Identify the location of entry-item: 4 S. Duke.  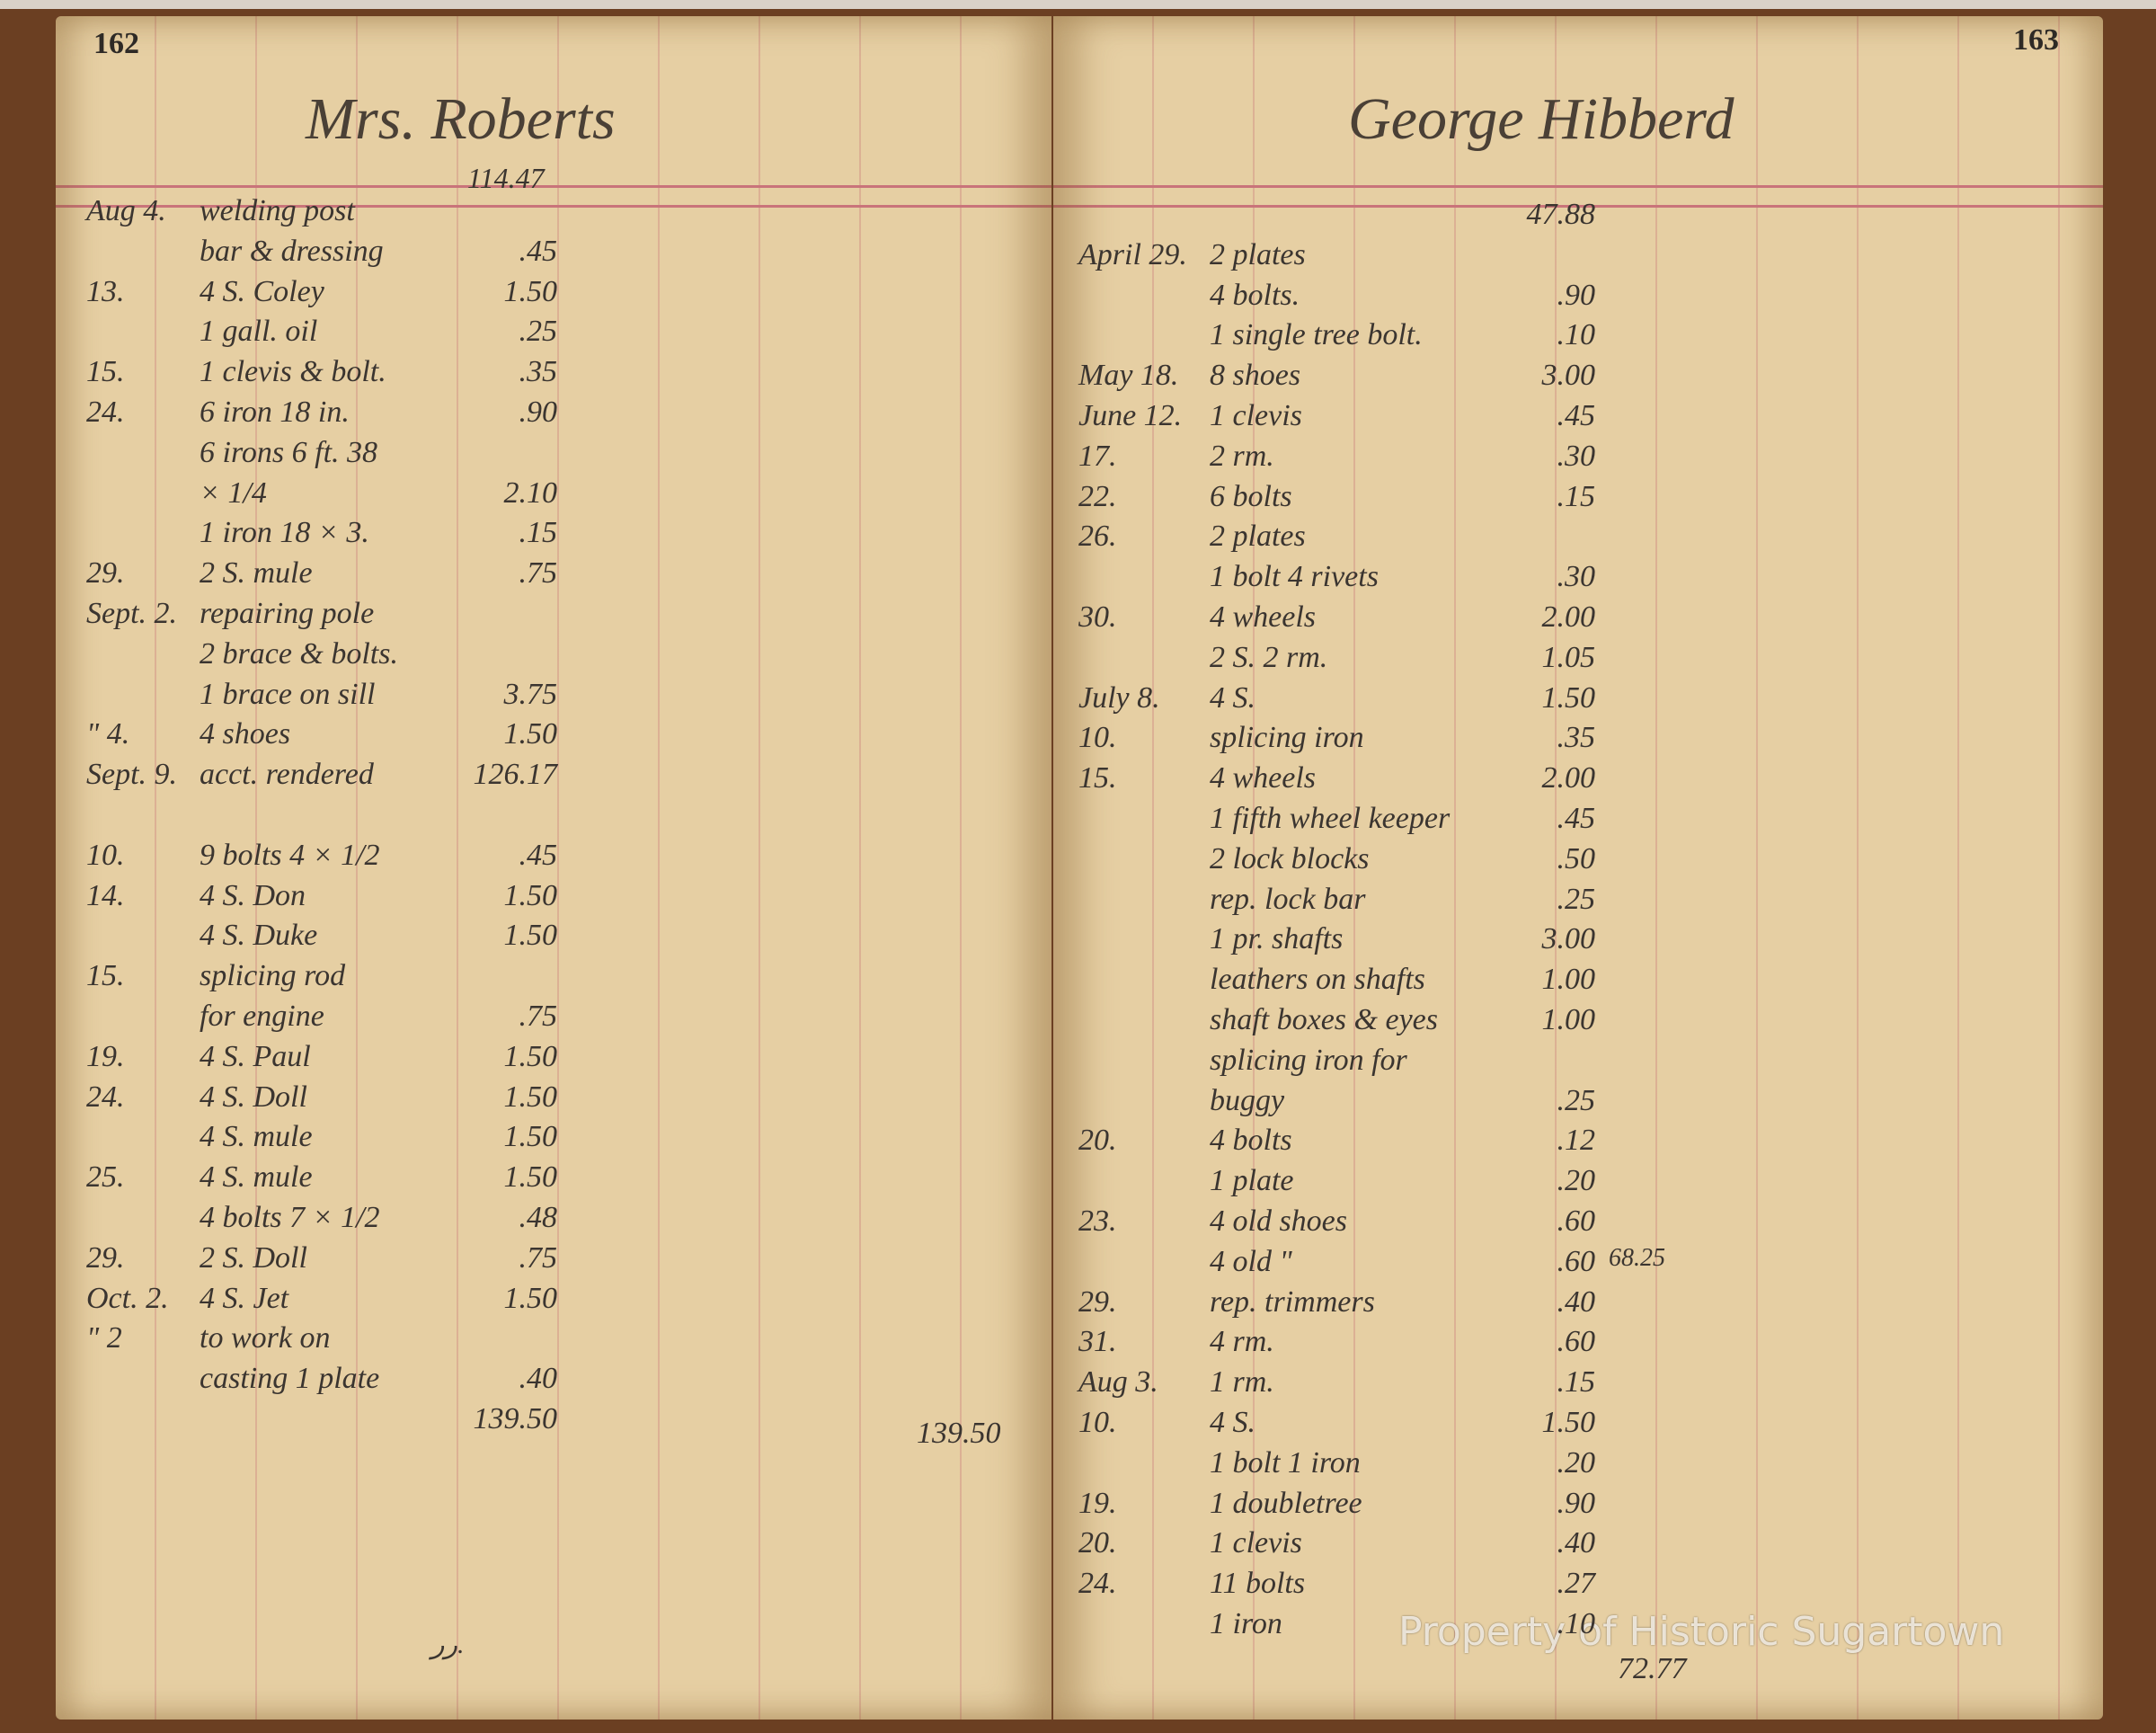
(259, 936).